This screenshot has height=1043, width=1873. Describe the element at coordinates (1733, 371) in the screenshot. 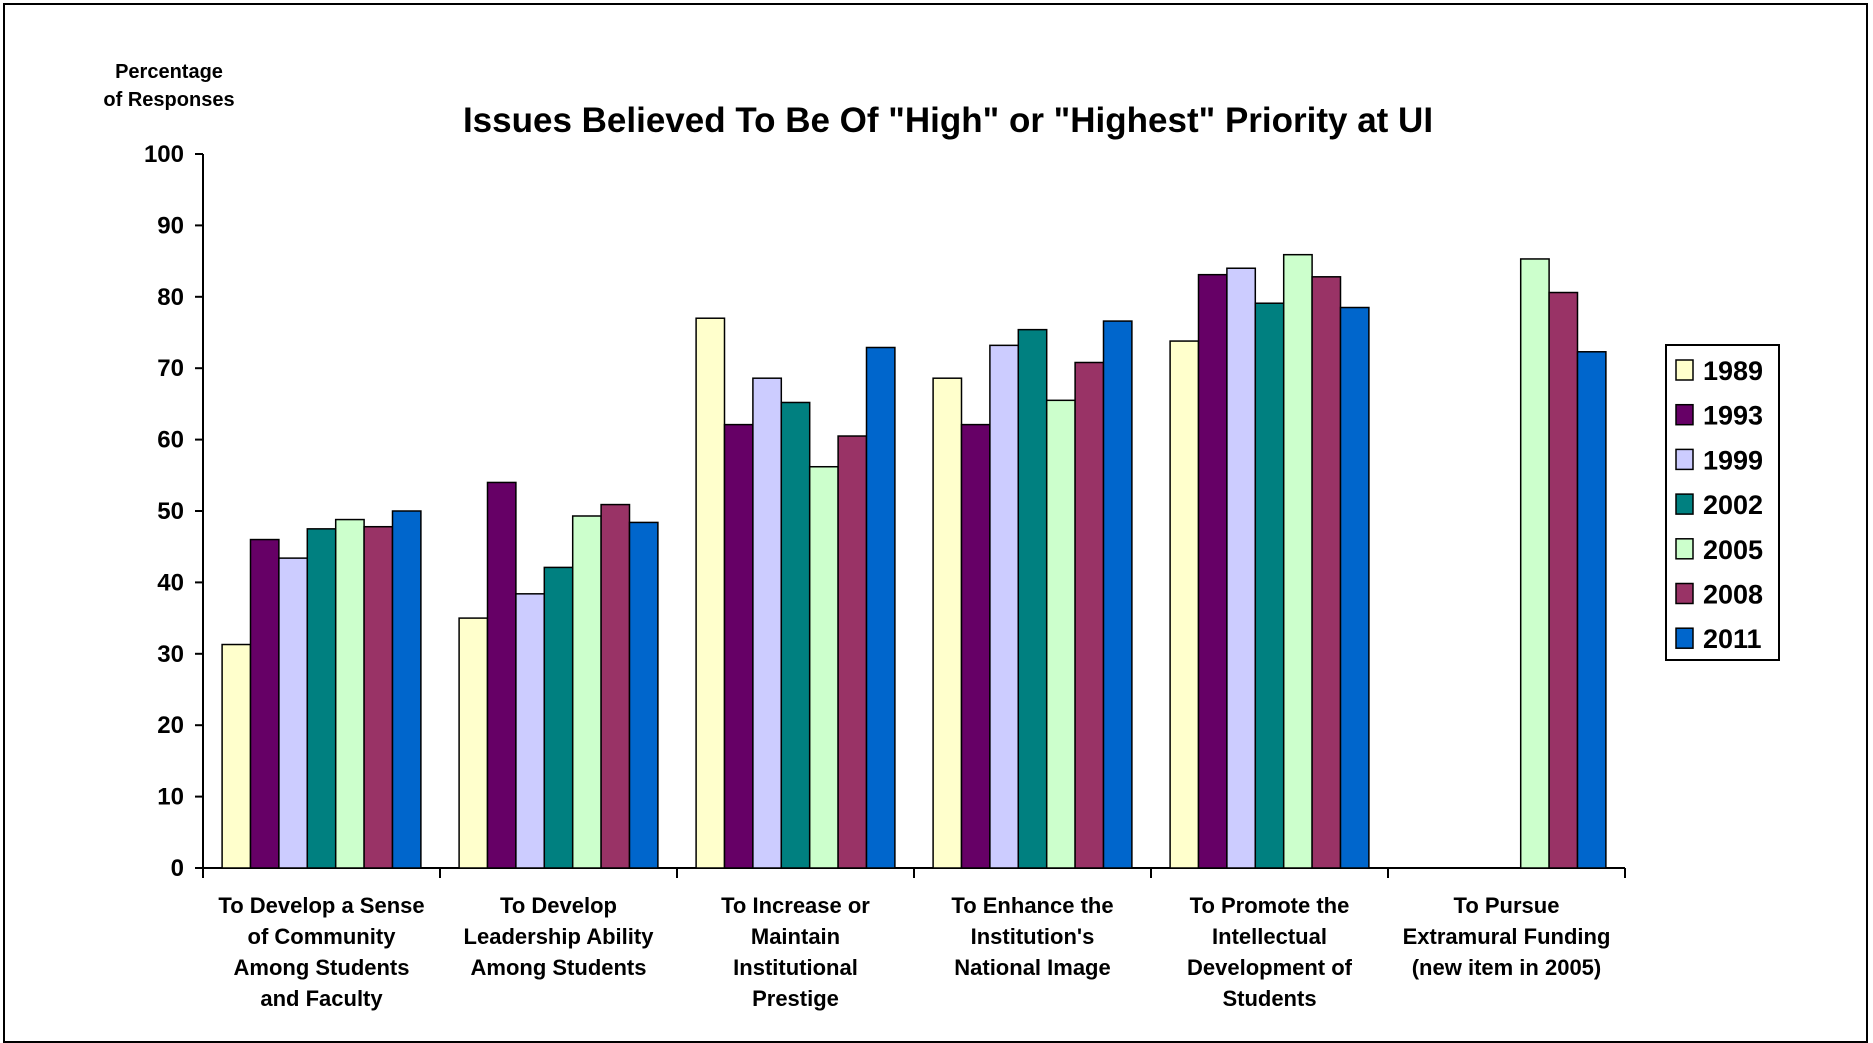

I see `legend-label-1989: 1989` at that location.